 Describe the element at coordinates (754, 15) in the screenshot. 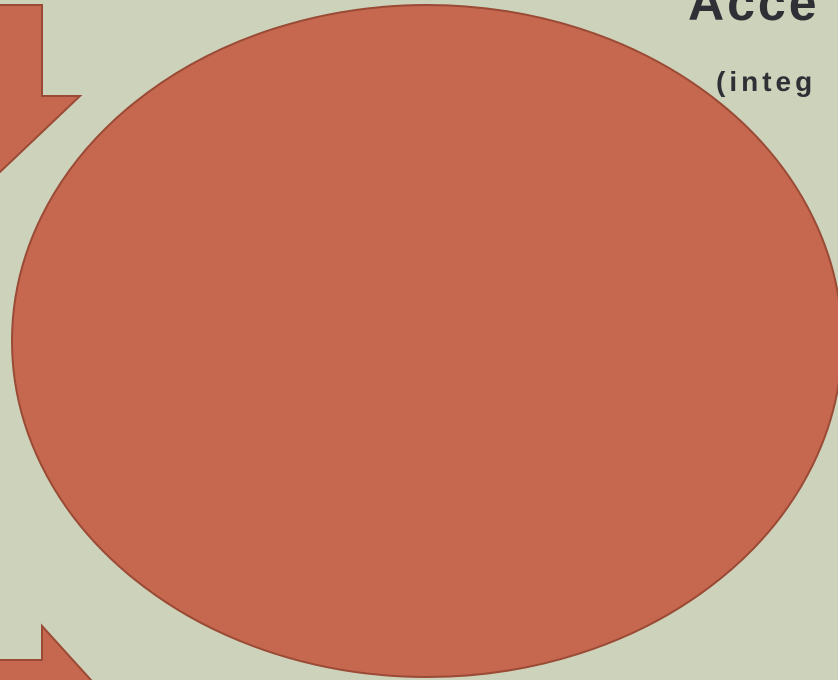

I see `slide-title: Acce` at that location.